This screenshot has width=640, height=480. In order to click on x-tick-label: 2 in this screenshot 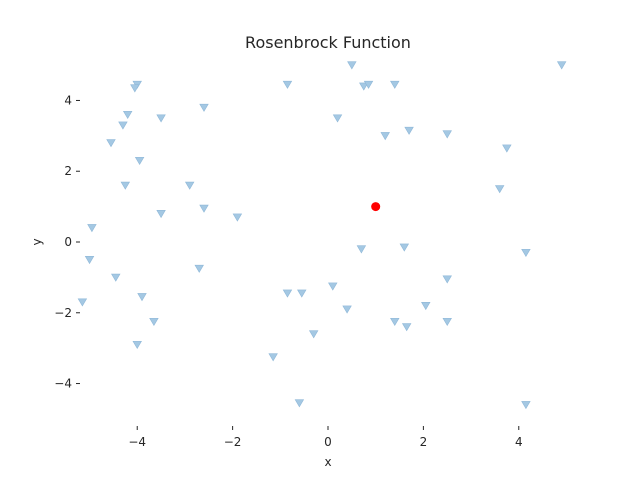, I will do `click(424, 442)`.